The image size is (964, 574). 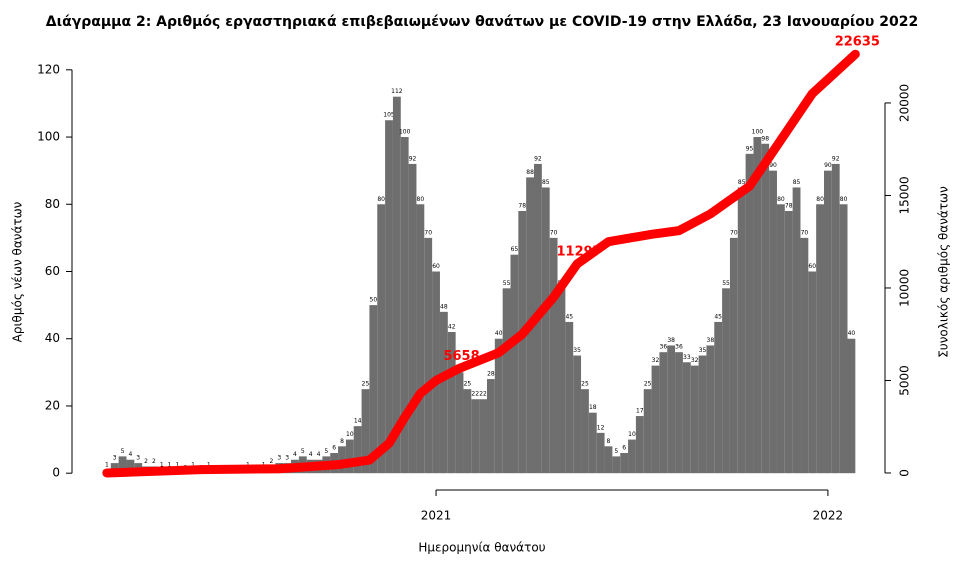 What do you see at coordinates (461, 356) in the screenshot?
I see `line-value-label: 5658` at bounding box center [461, 356].